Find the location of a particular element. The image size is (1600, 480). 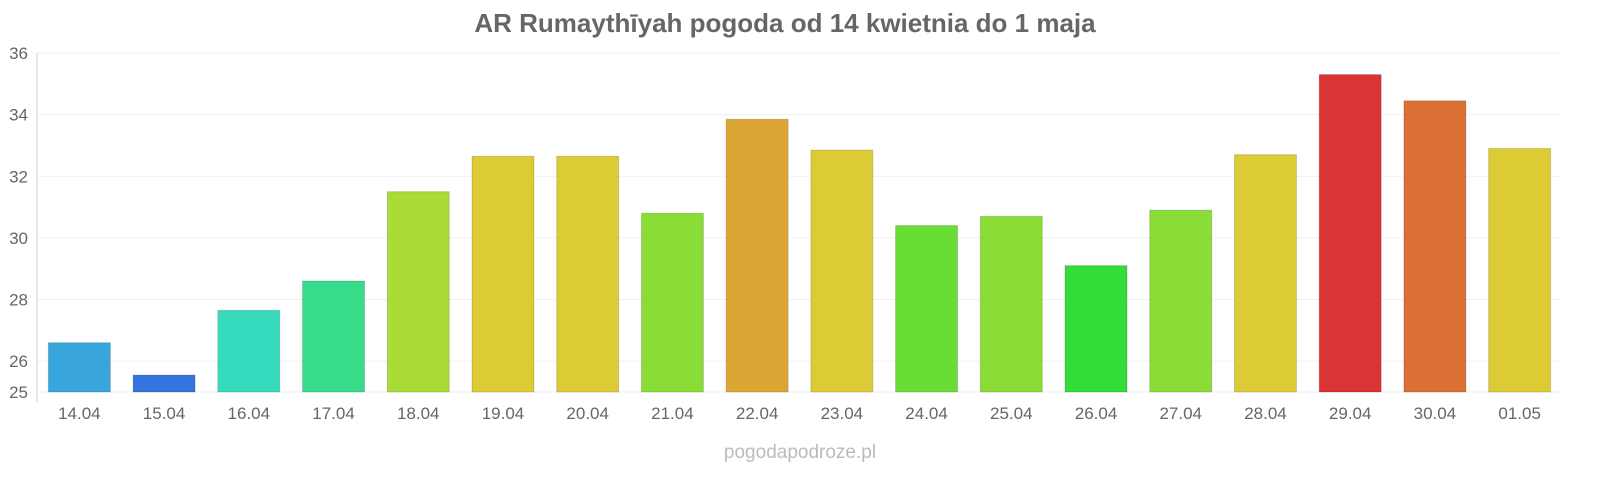

bar-24.04 is located at coordinates (927, 309).